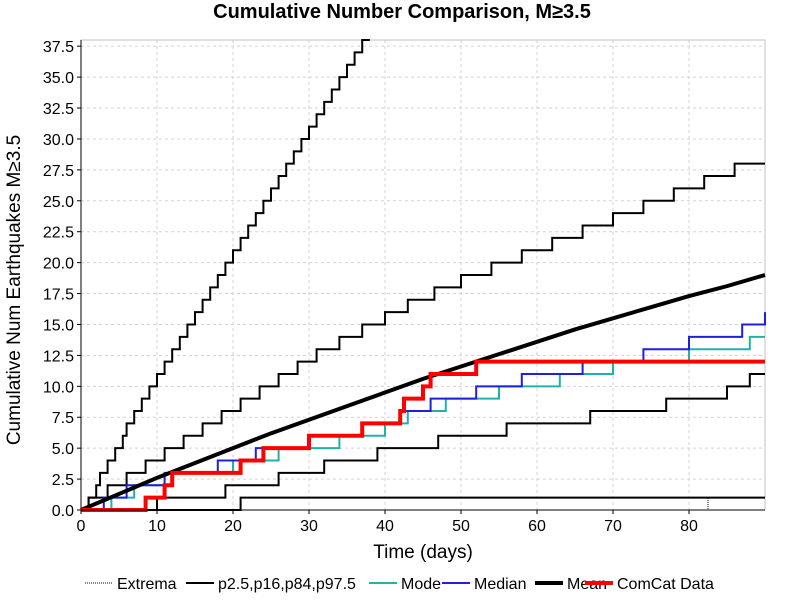 This screenshot has width=800, height=600. I want to click on y-tick-label: 30.0, so click(58, 140).